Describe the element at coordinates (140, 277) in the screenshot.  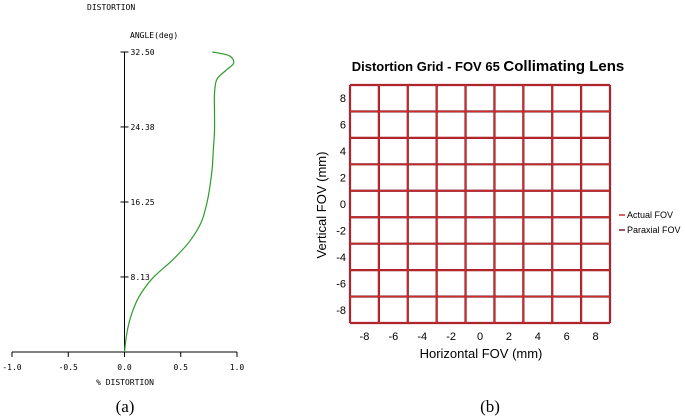
I see `chart-a-y-tick-label: 8.13` at that location.